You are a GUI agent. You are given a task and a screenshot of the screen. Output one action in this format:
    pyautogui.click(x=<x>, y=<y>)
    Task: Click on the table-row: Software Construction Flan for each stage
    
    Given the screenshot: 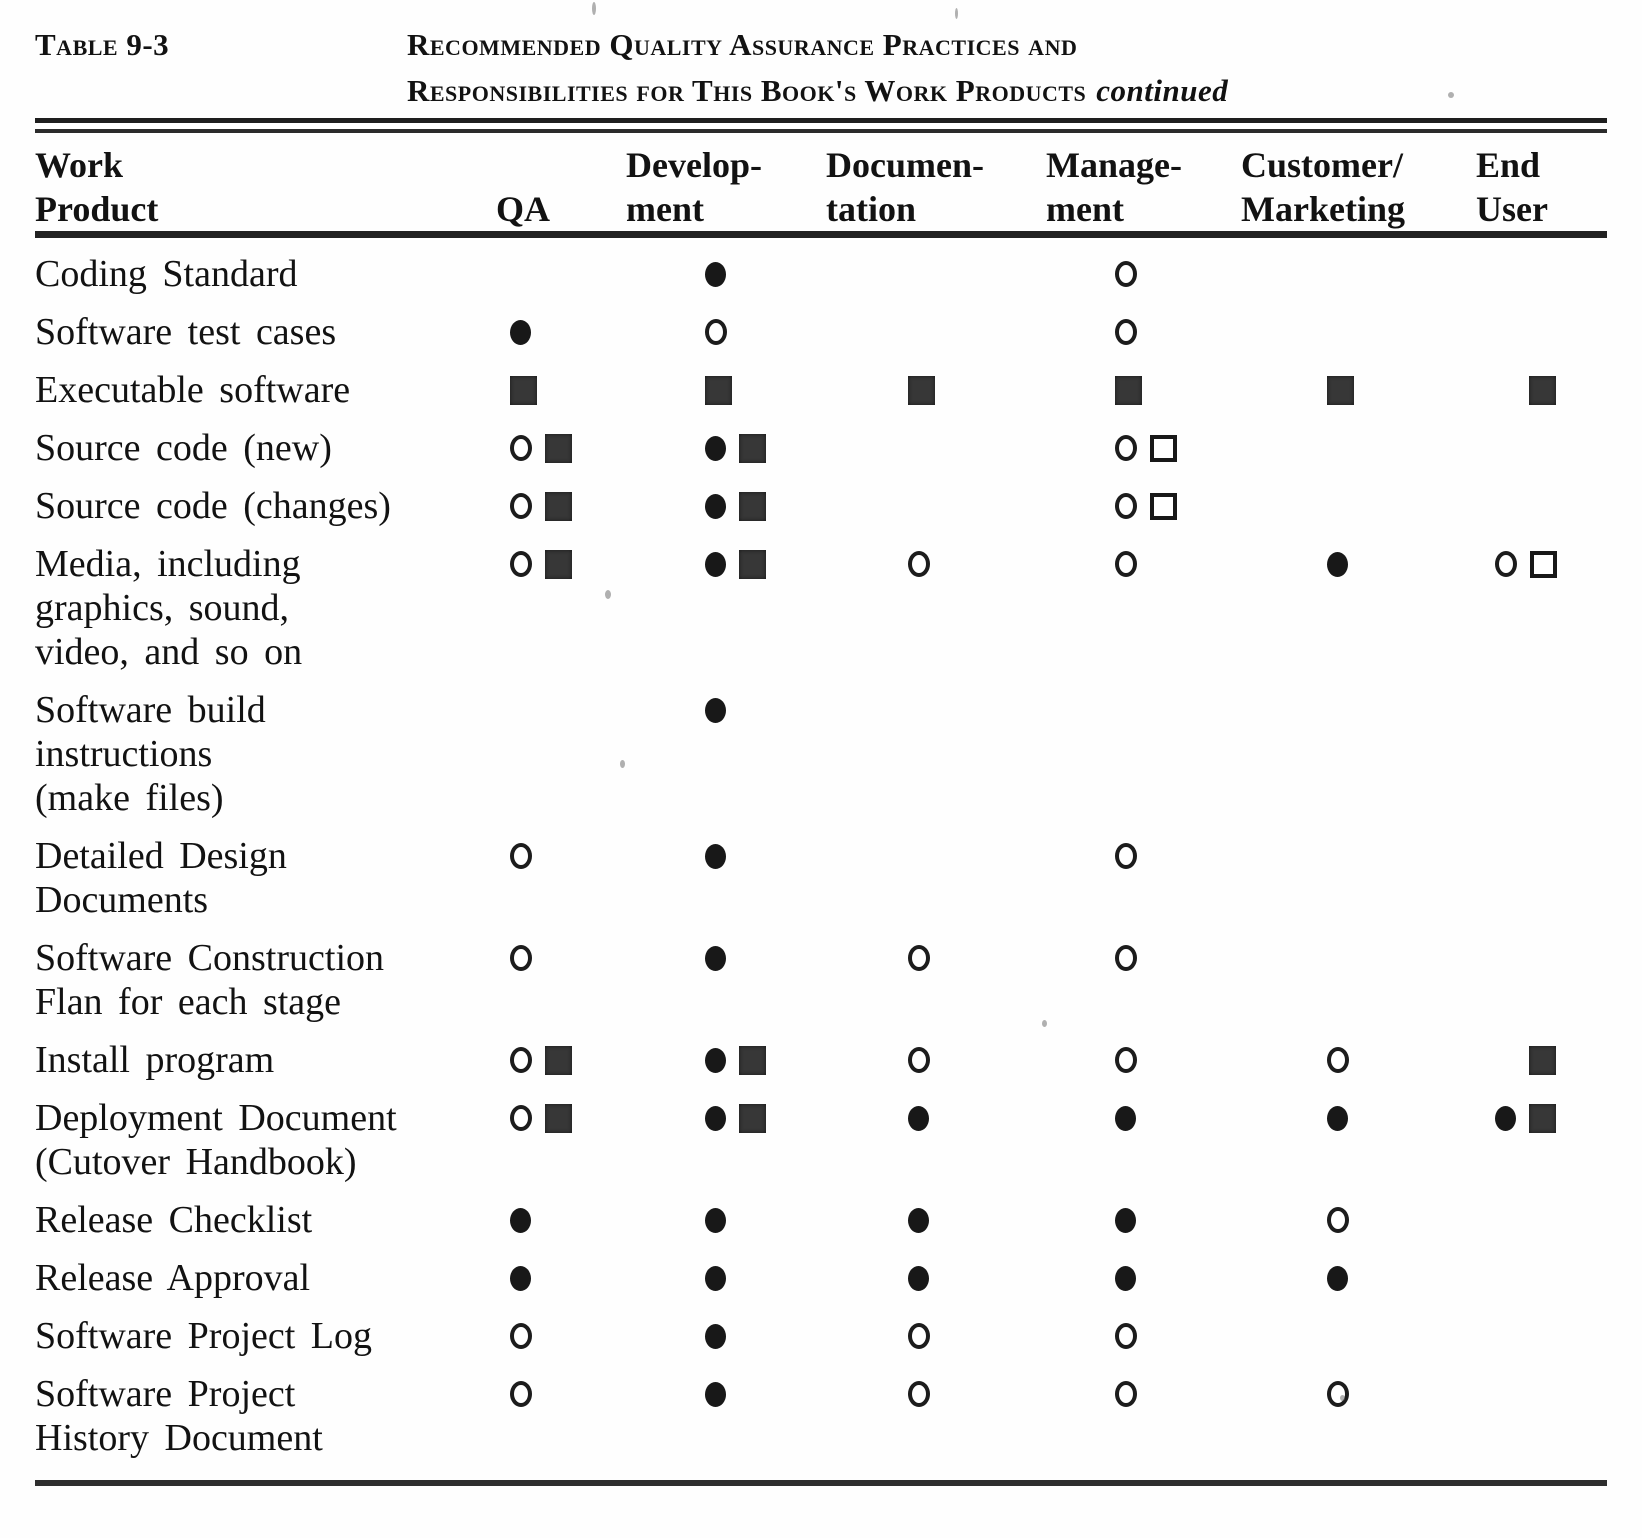 What is the action you would take?
    pyautogui.click(x=821, y=980)
    